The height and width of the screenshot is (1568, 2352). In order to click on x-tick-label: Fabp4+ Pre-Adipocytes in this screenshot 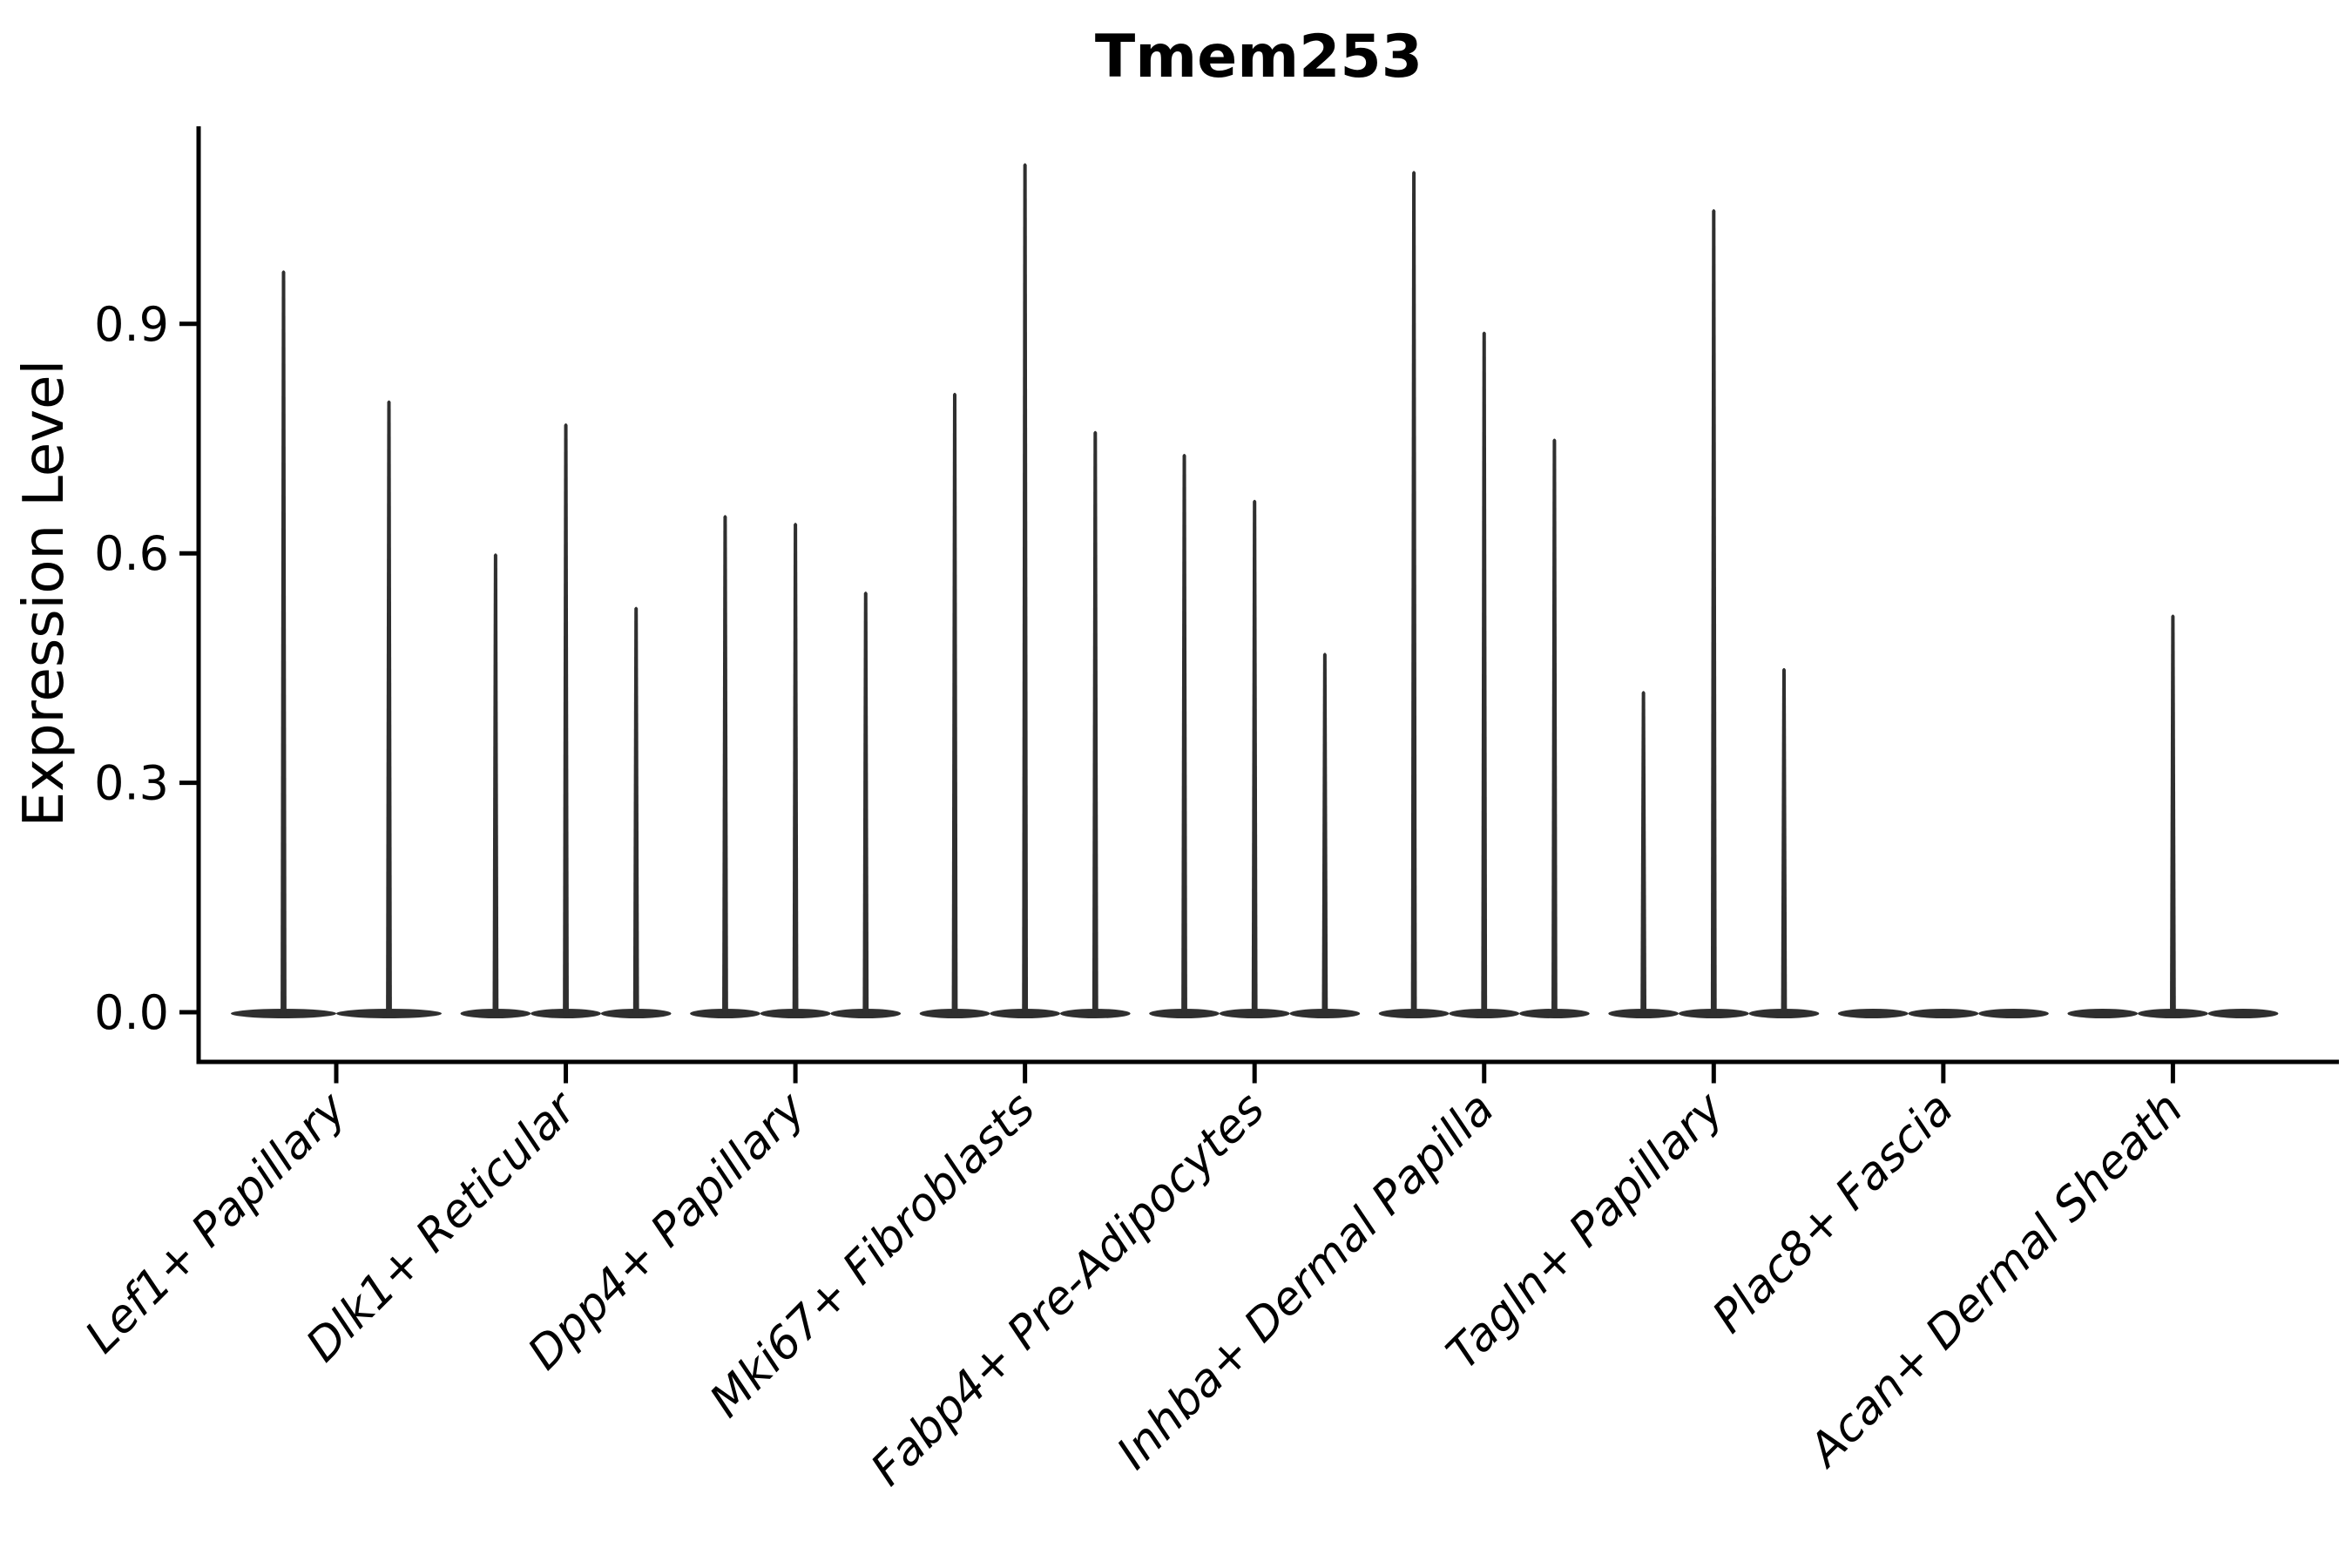, I will do `click(1068, 1290)`.